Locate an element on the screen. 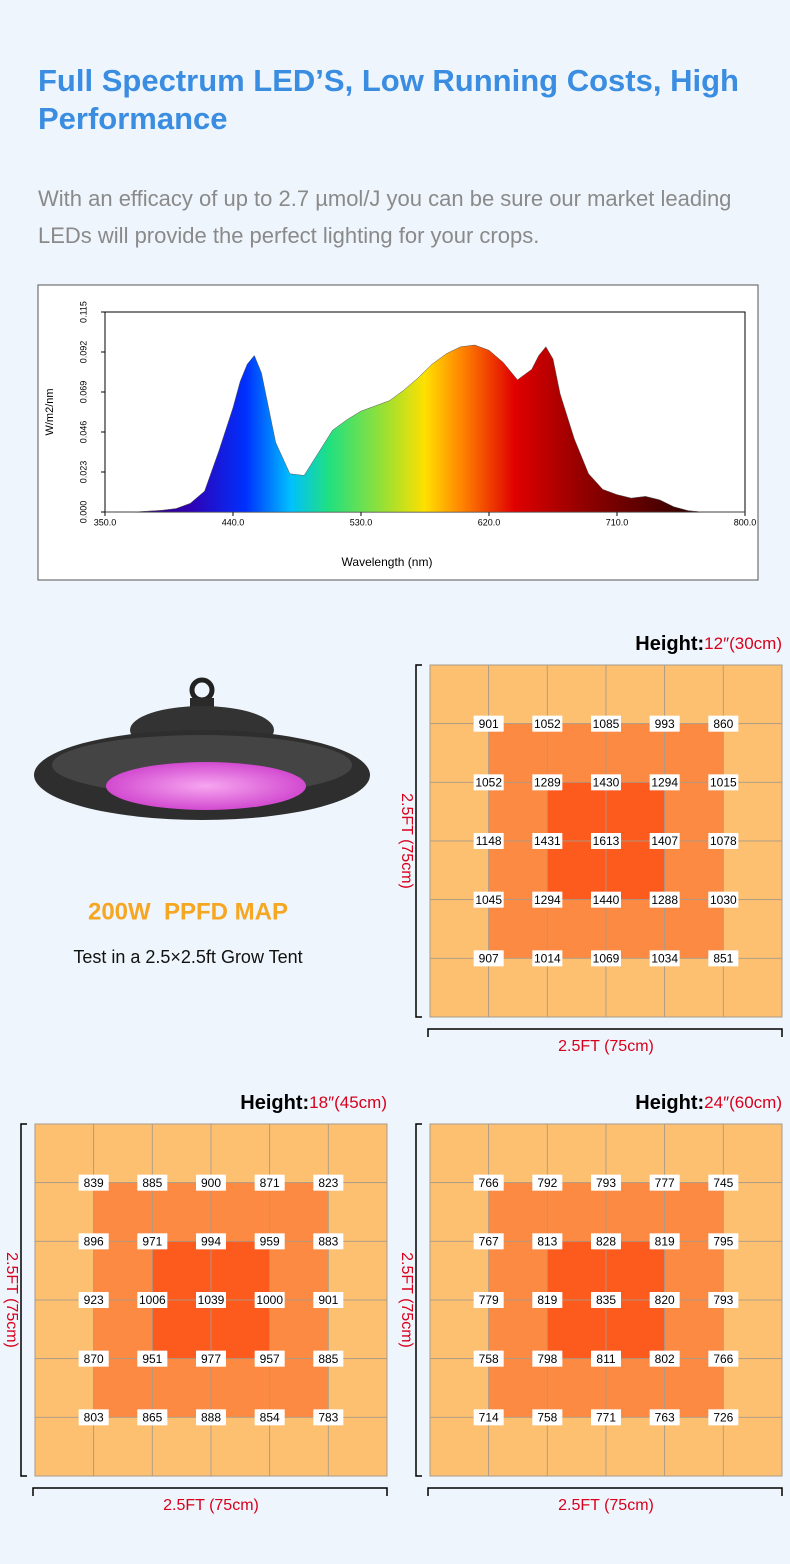 This screenshot has height=1564, width=790. x-axis-label: Wavelength (nm) is located at coordinates (387, 562).